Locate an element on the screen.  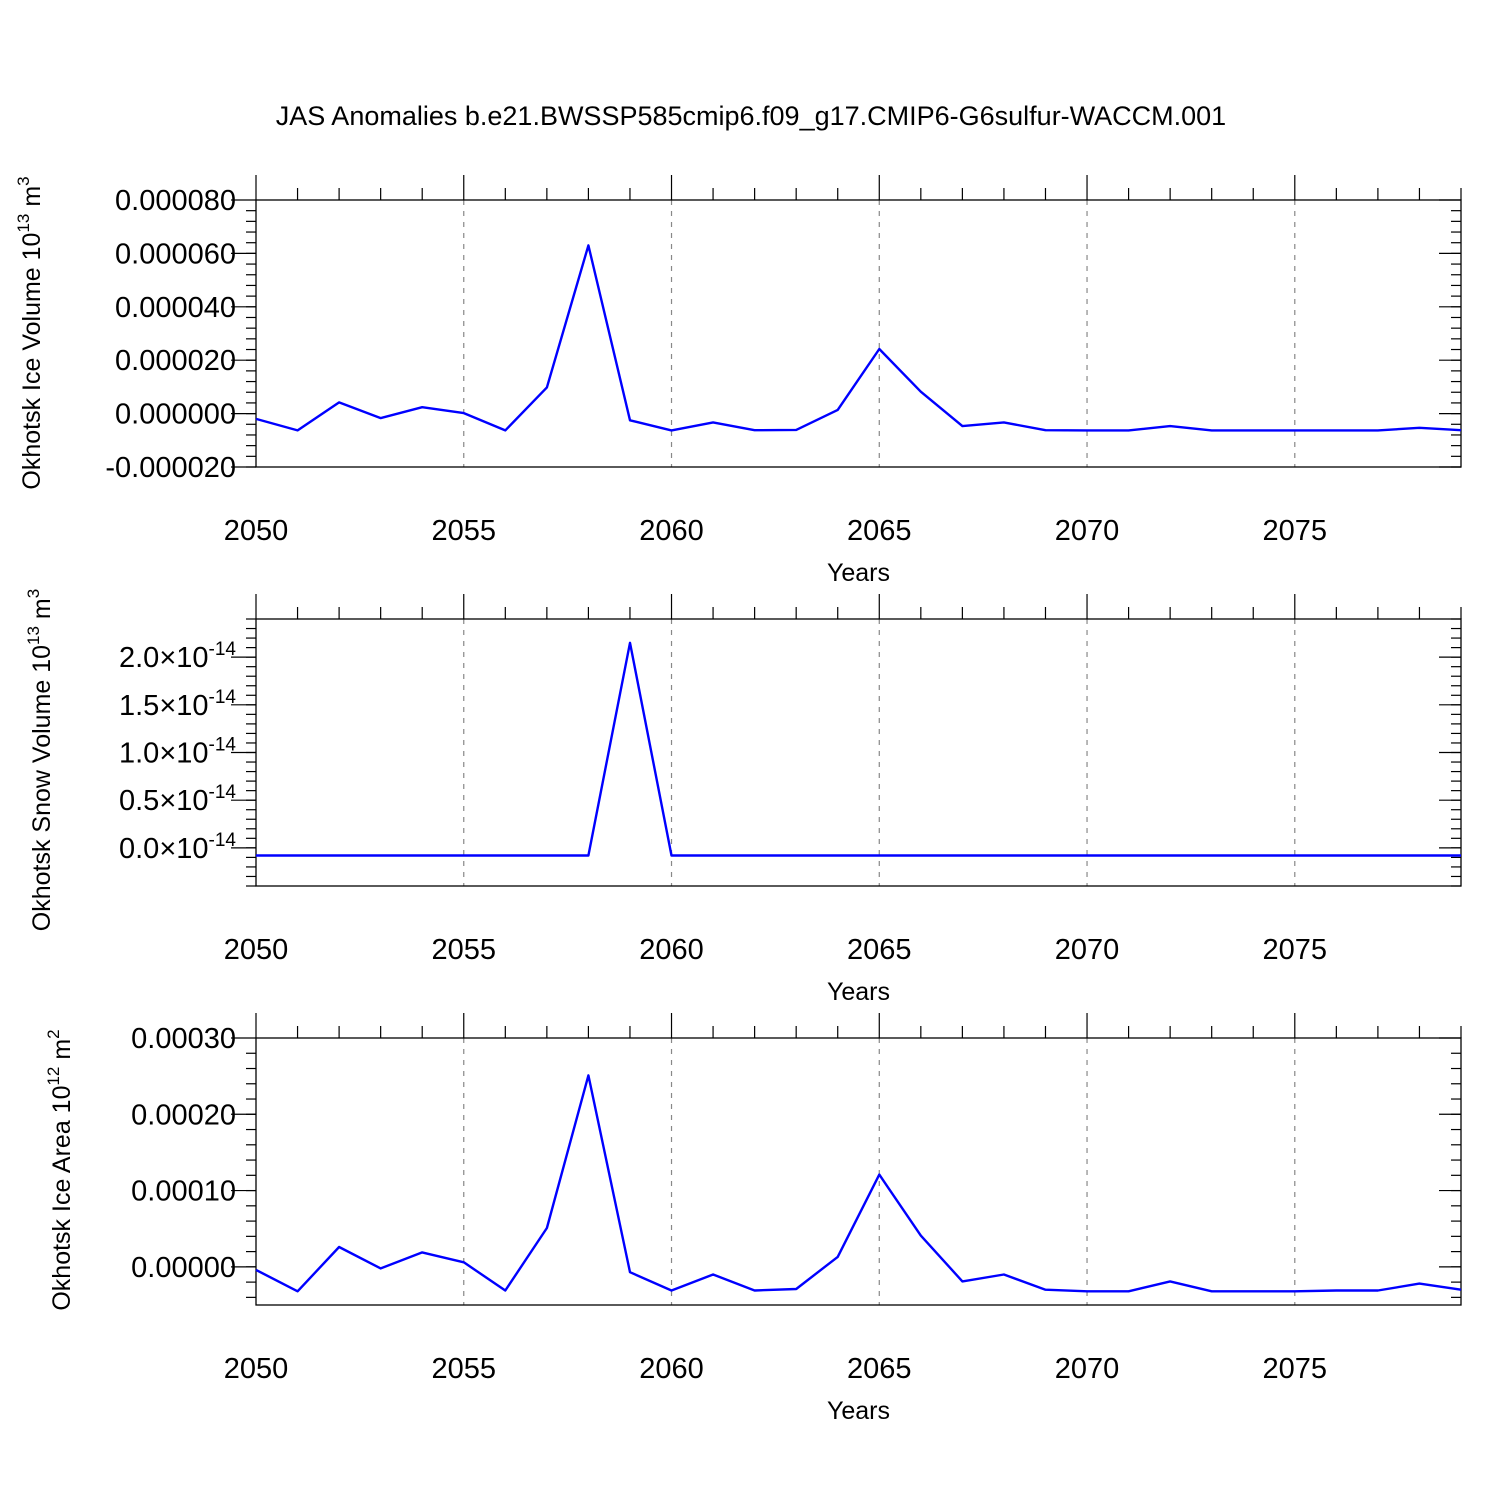
y-tick-label: 0.5×10⁻¹⁴ is located at coordinates (177, 799).